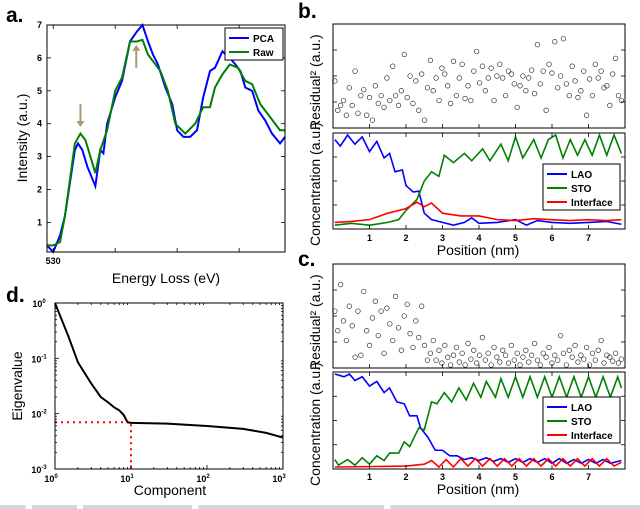  I want to click on tick-exponent: -3, so click(44, 468).